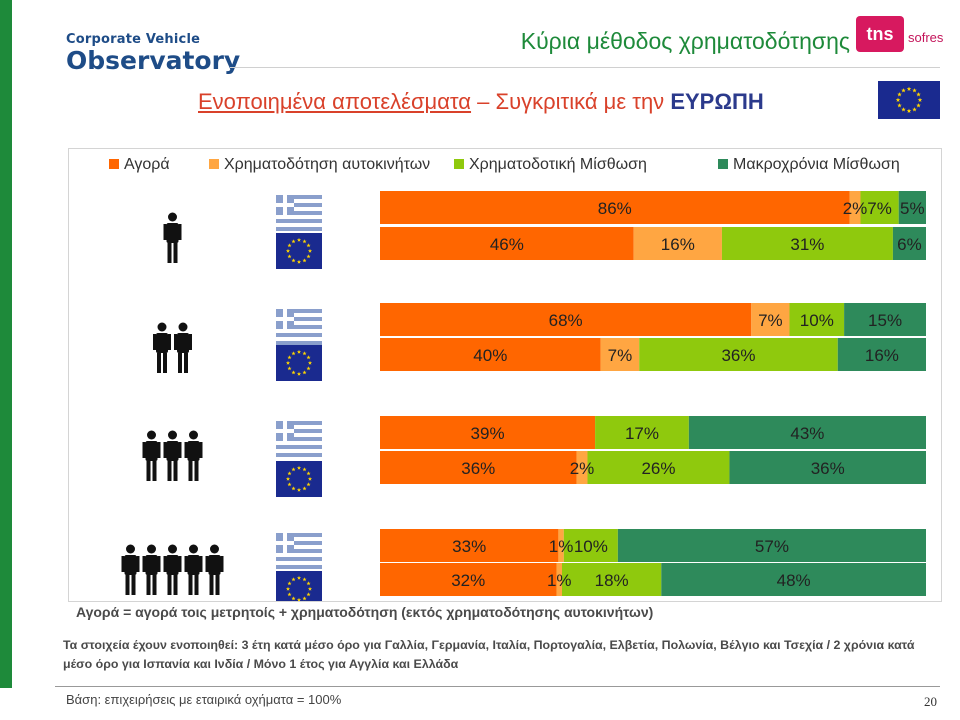 The height and width of the screenshot is (720, 960). I want to click on bar-data-label: 6%, so click(909, 244).